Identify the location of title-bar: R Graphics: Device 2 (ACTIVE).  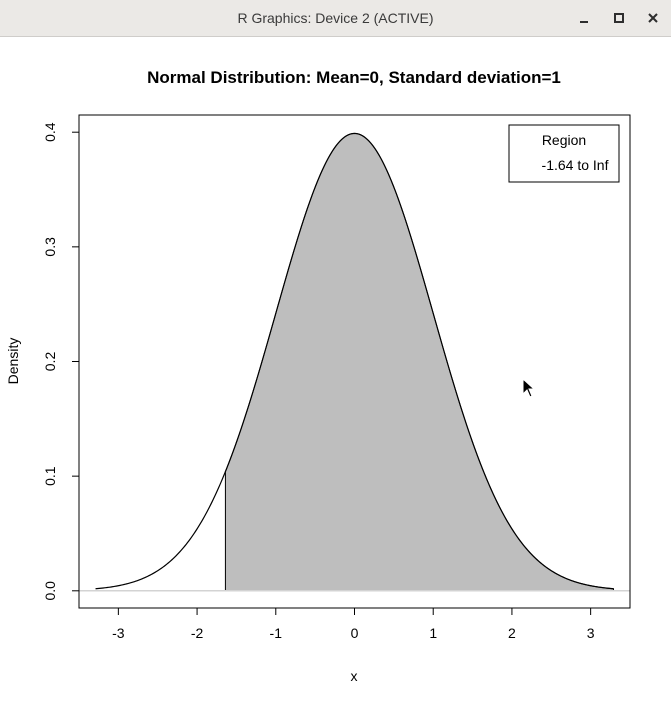
(335, 18).